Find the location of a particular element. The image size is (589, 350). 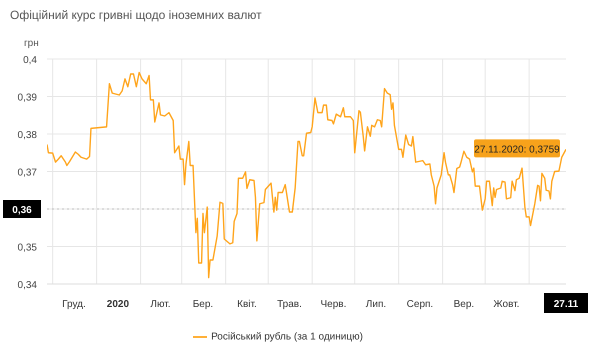

x-tick-label: 2020 is located at coordinates (118, 304).